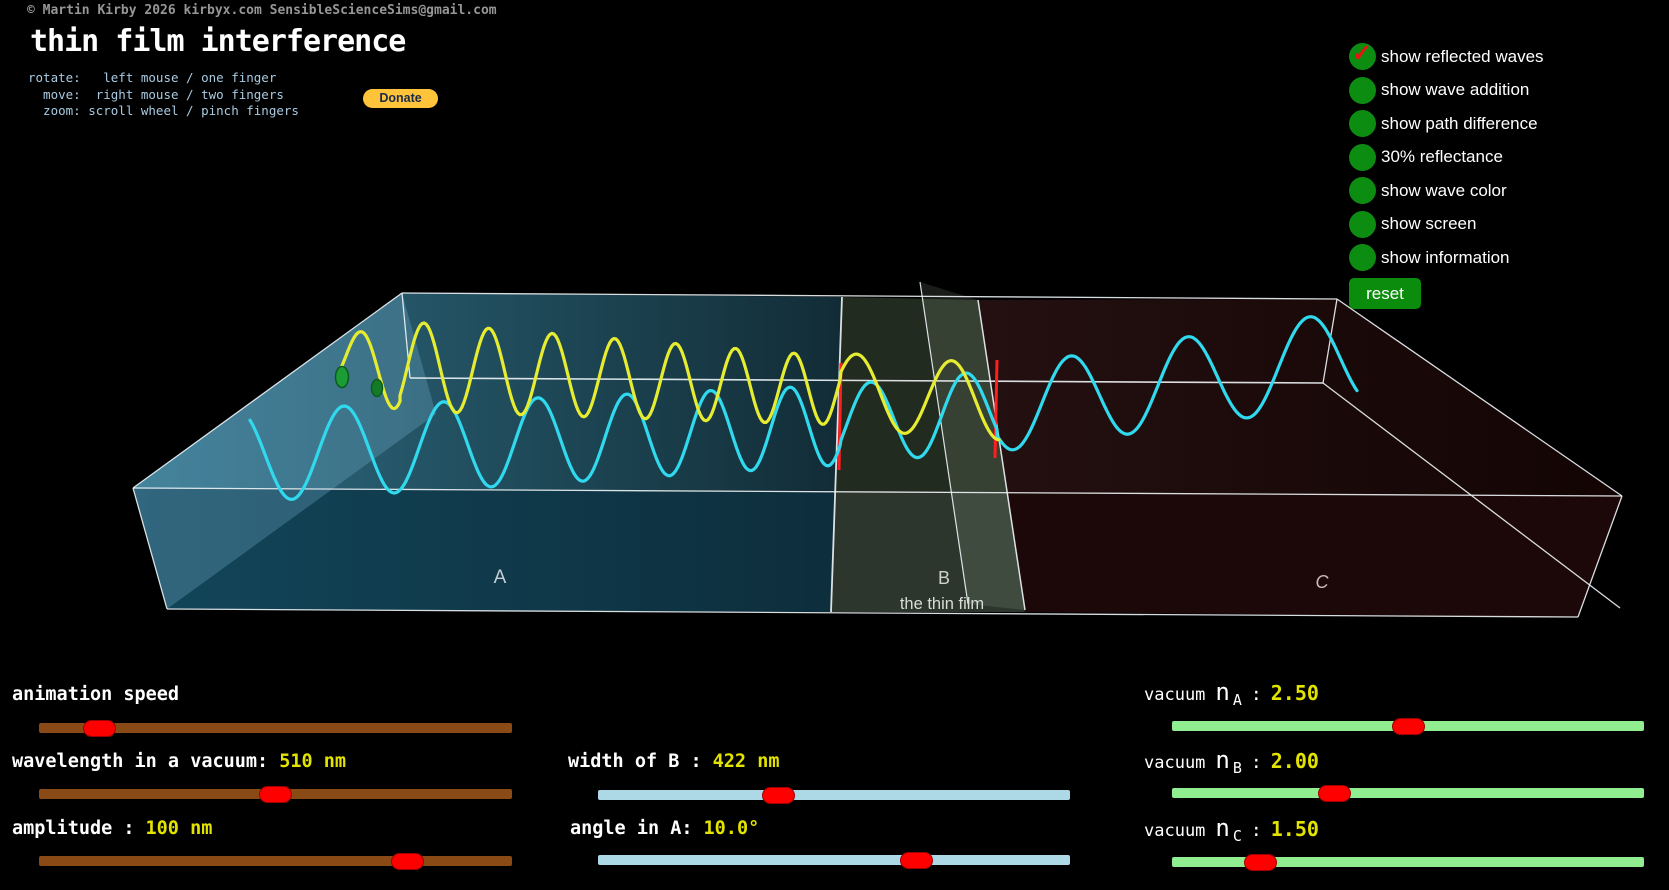 This screenshot has width=1669, height=890. What do you see at coordinates (1315, 555) in the screenshot?
I see `region-c-front-face` at bounding box center [1315, 555].